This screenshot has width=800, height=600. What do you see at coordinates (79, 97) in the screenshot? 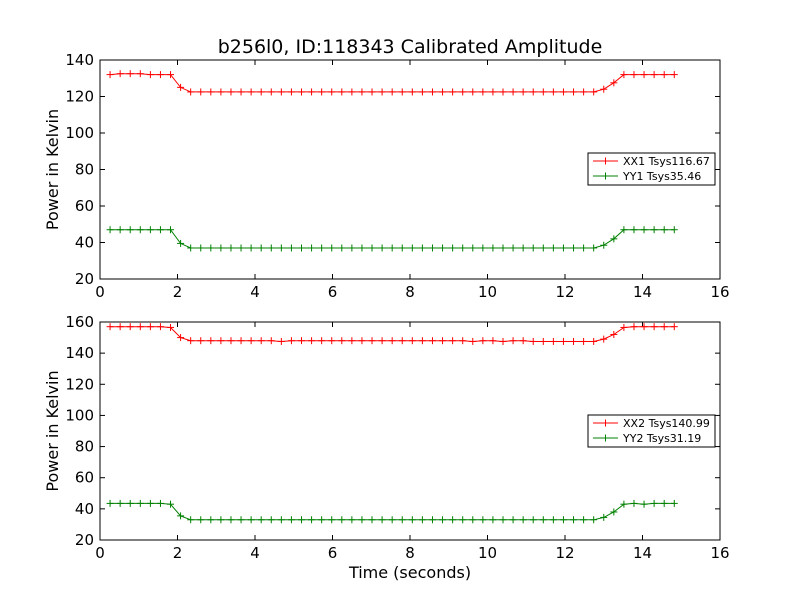
I see `y-tick-label: 120` at bounding box center [79, 97].